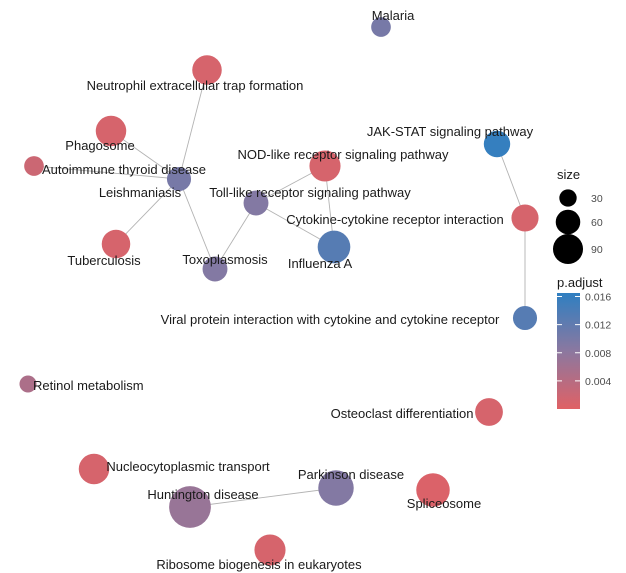 This screenshot has width=626, height=573. Describe the element at coordinates (444, 503) in the screenshot. I see `node-label-spliceosome: Spliceosome` at that location.